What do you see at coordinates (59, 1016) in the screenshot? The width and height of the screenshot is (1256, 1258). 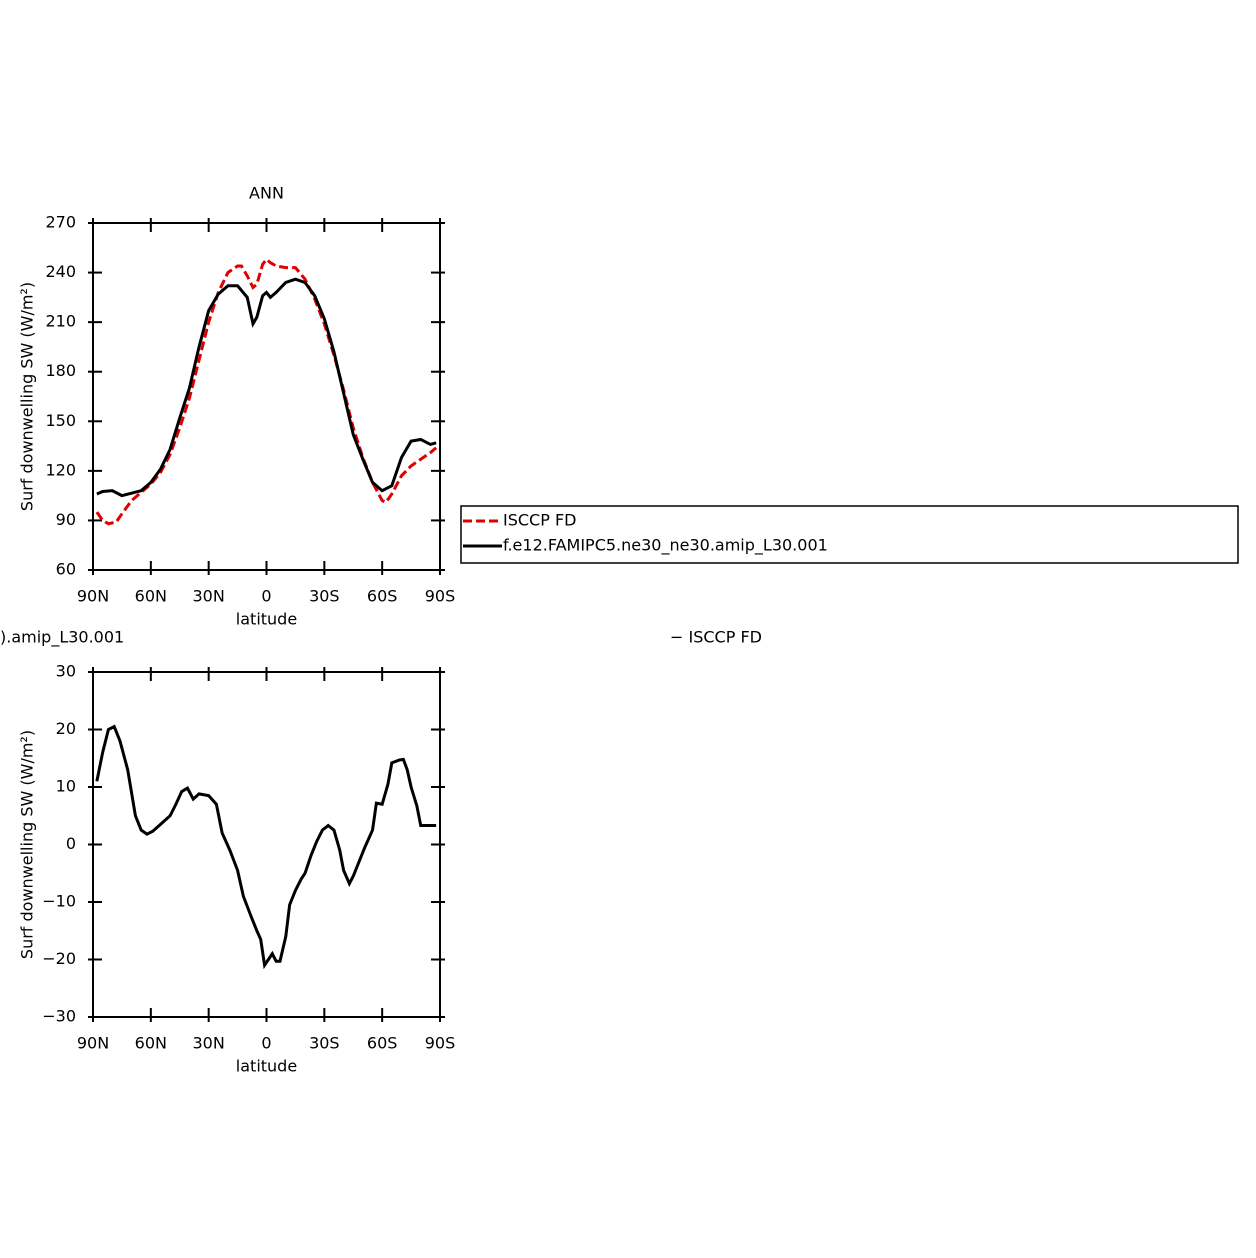 I see `y-tick-label: −30` at bounding box center [59, 1016].